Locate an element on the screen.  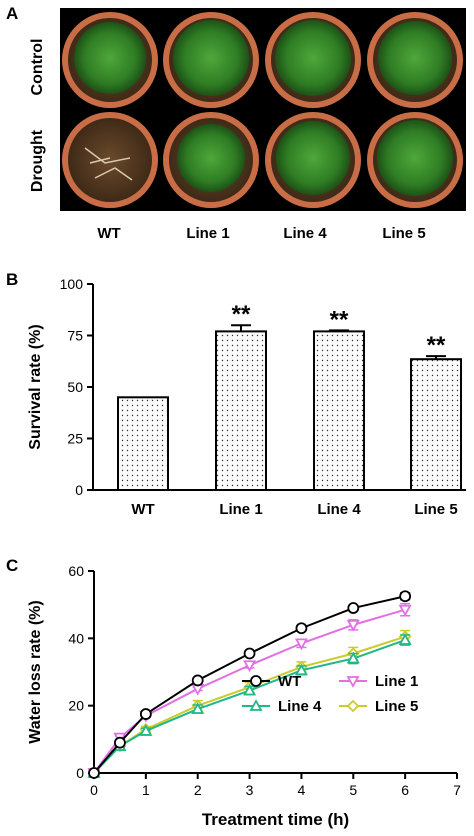
row-label-control: Control is located at coordinates (37, 67).